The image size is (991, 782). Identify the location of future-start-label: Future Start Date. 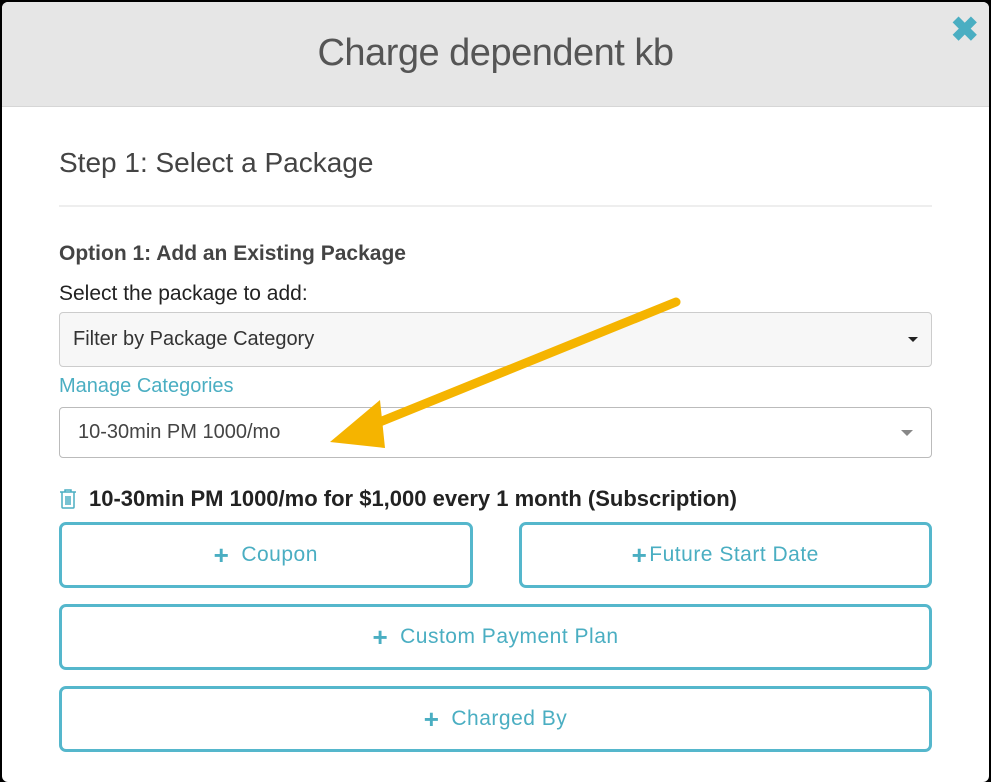
(734, 554).